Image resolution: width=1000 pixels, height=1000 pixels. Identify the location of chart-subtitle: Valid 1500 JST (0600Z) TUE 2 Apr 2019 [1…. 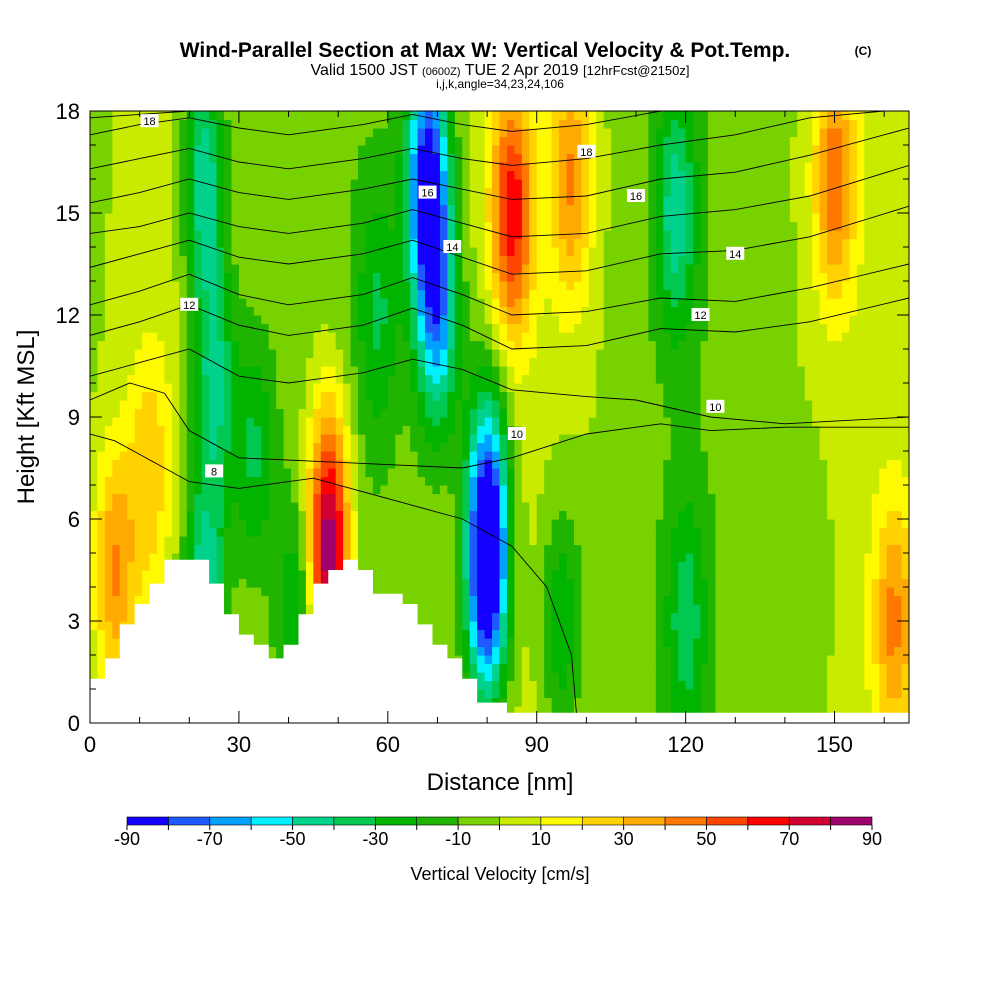
(500, 70).